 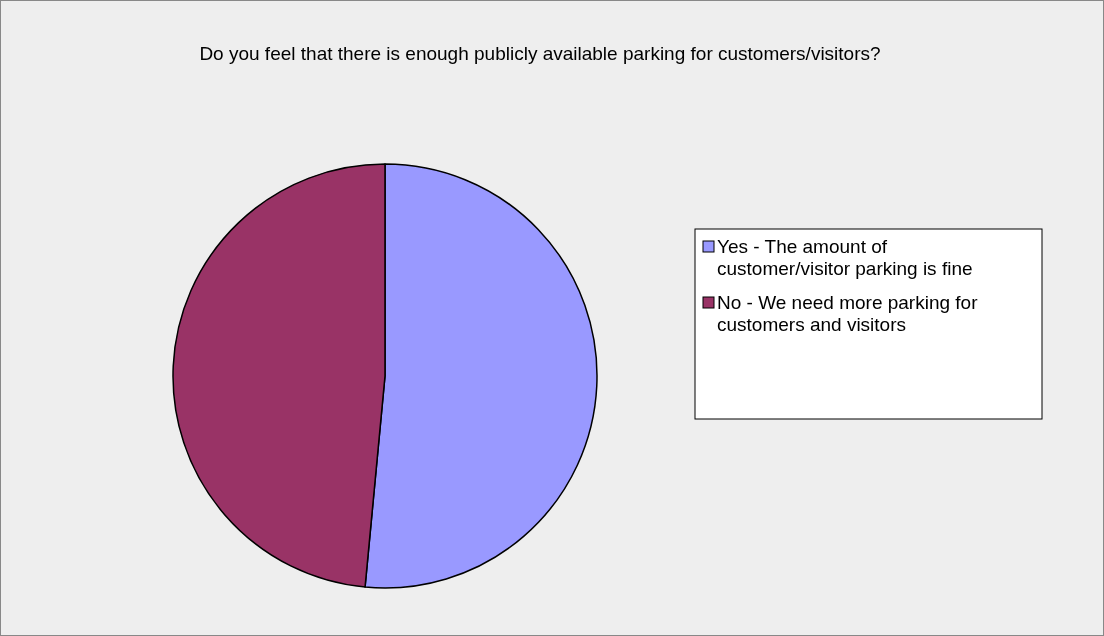 I want to click on legend-label: No - We need more parking for customers and visitors, so click(x=848, y=313).